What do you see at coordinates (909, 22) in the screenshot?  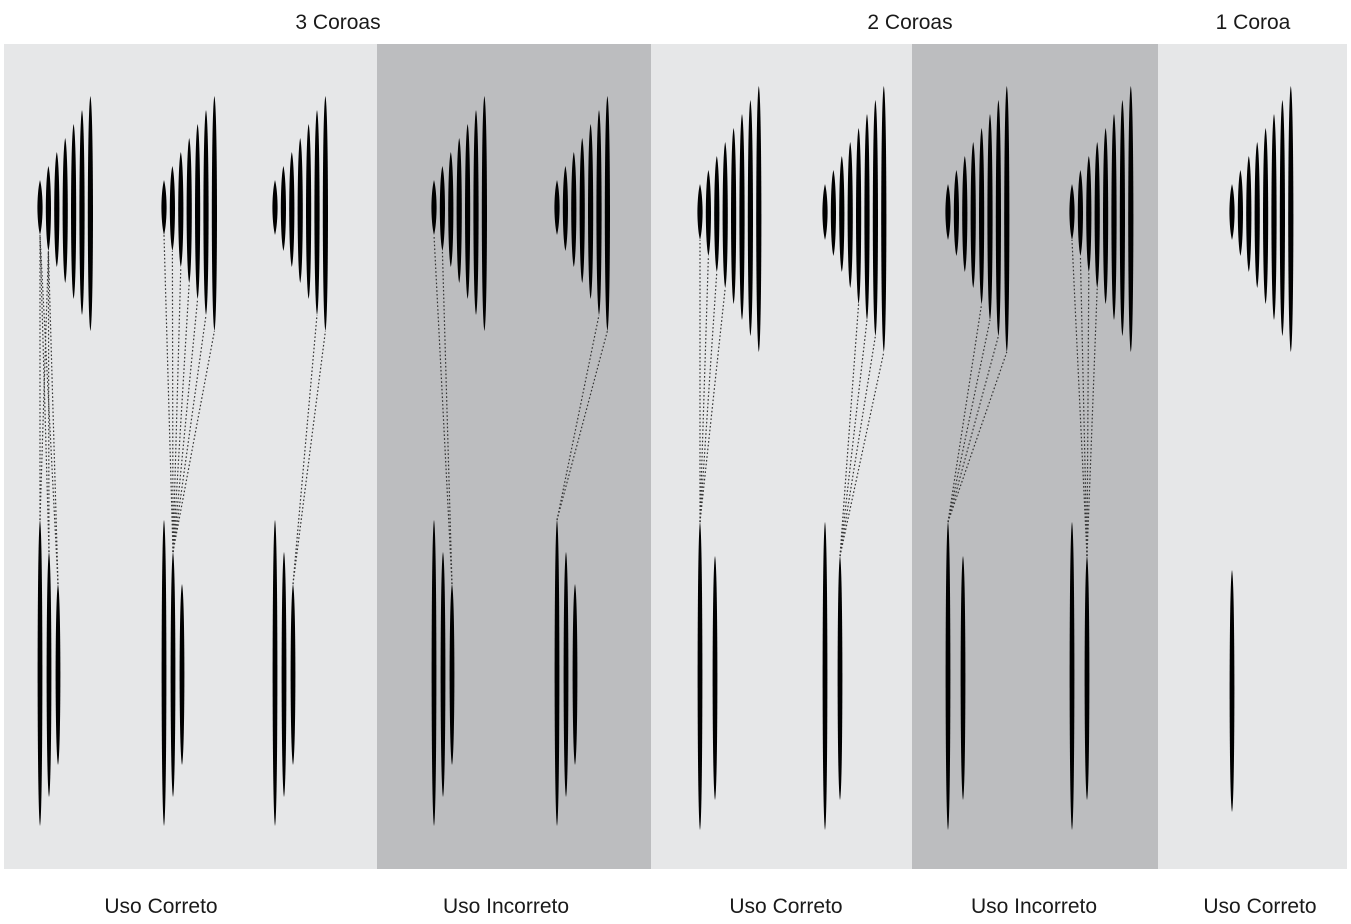 I see `header-two-chainrings: 2 Coroas` at bounding box center [909, 22].